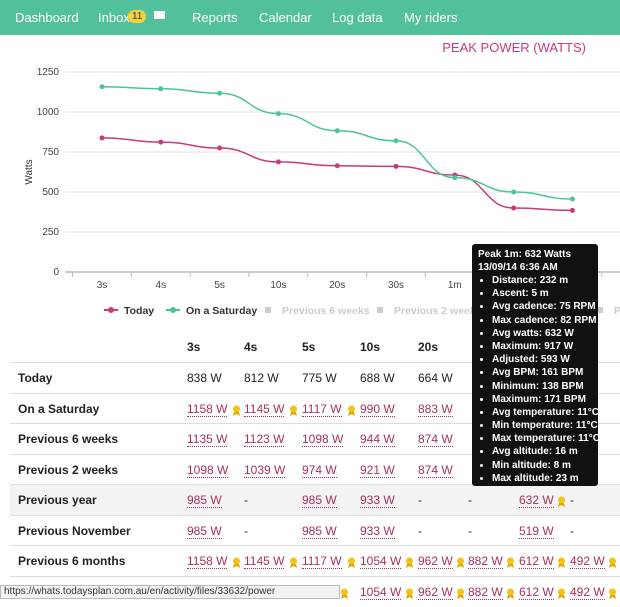 The width and height of the screenshot is (620, 607). I want to click on row-name: Previous November, so click(74, 530).